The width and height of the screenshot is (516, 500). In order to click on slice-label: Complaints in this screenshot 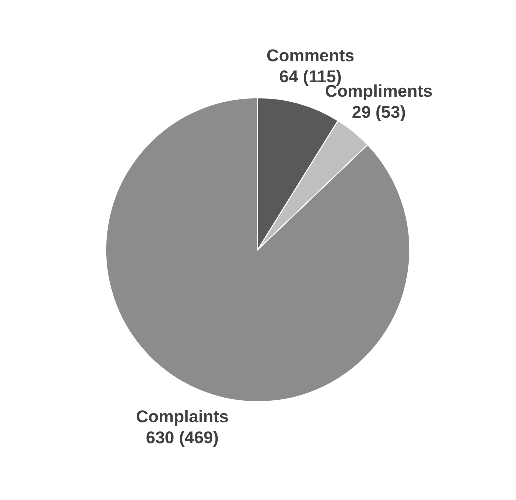, I will do `click(182, 417)`.